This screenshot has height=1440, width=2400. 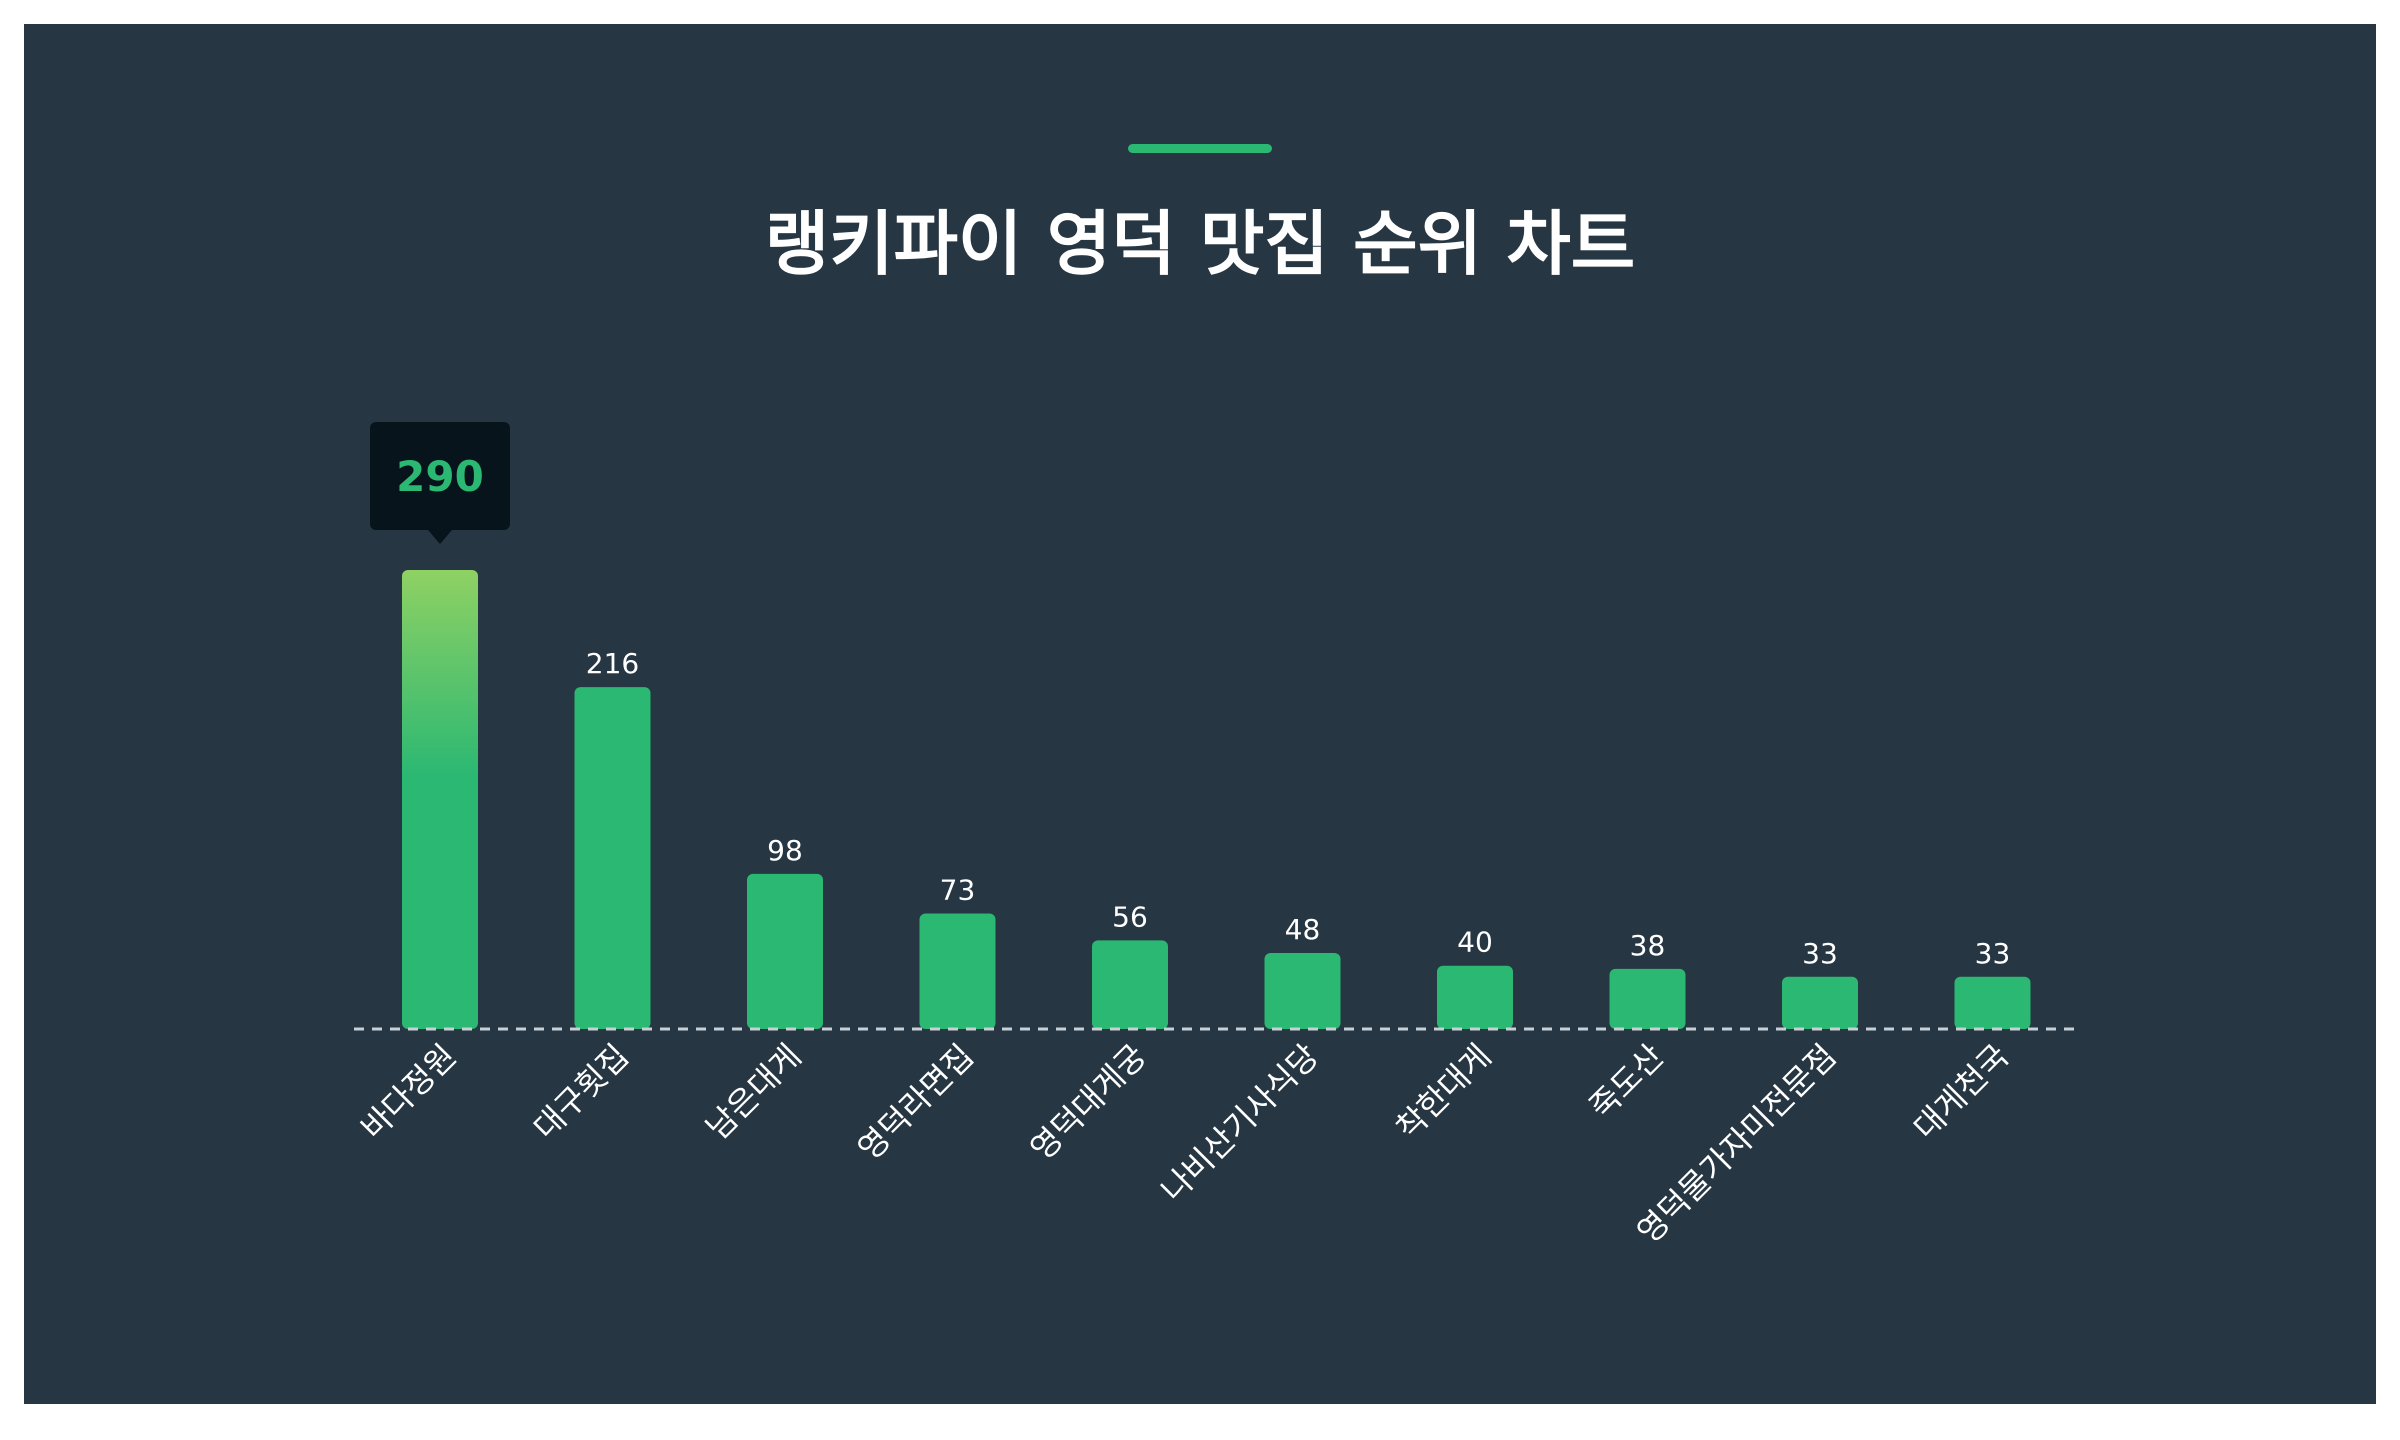 I want to click on chart-title: 랭키파이 영덕 맛집 순위 차트, so click(x=1200, y=244).